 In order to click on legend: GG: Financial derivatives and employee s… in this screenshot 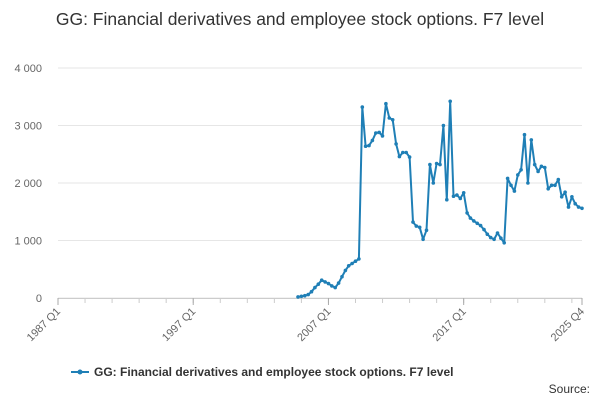, I will do `click(262, 372)`.